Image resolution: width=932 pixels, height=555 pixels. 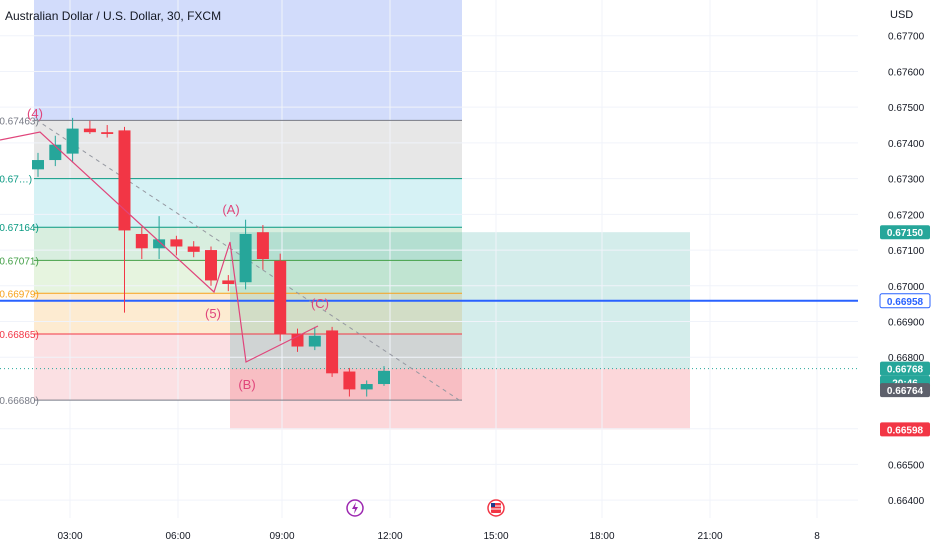 What do you see at coordinates (19, 261) in the screenshot?
I see `fib-level-label: (0.67071)` at bounding box center [19, 261].